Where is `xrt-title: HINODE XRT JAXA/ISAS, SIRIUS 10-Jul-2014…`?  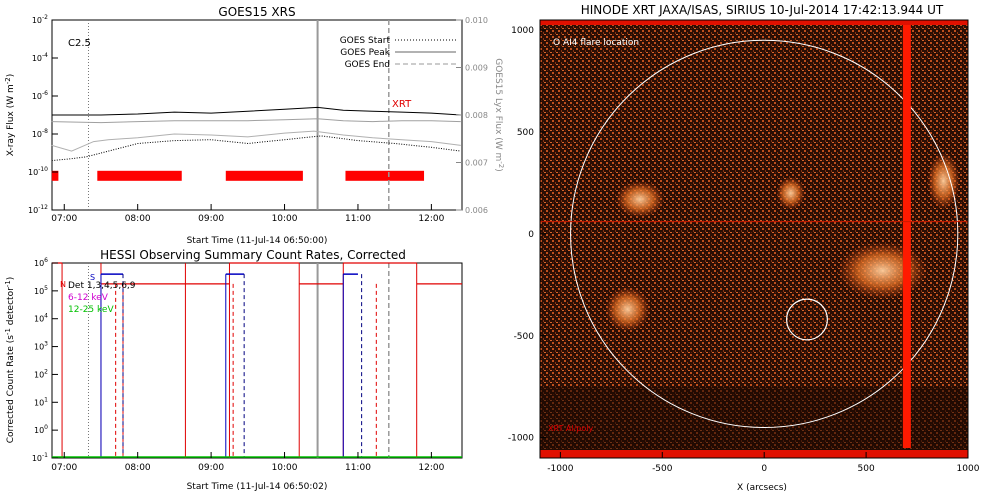
xrt-title: HINODE XRT JAXA/ISAS, SIRIUS 10-Jul-2014… is located at coordinates (762, 10).